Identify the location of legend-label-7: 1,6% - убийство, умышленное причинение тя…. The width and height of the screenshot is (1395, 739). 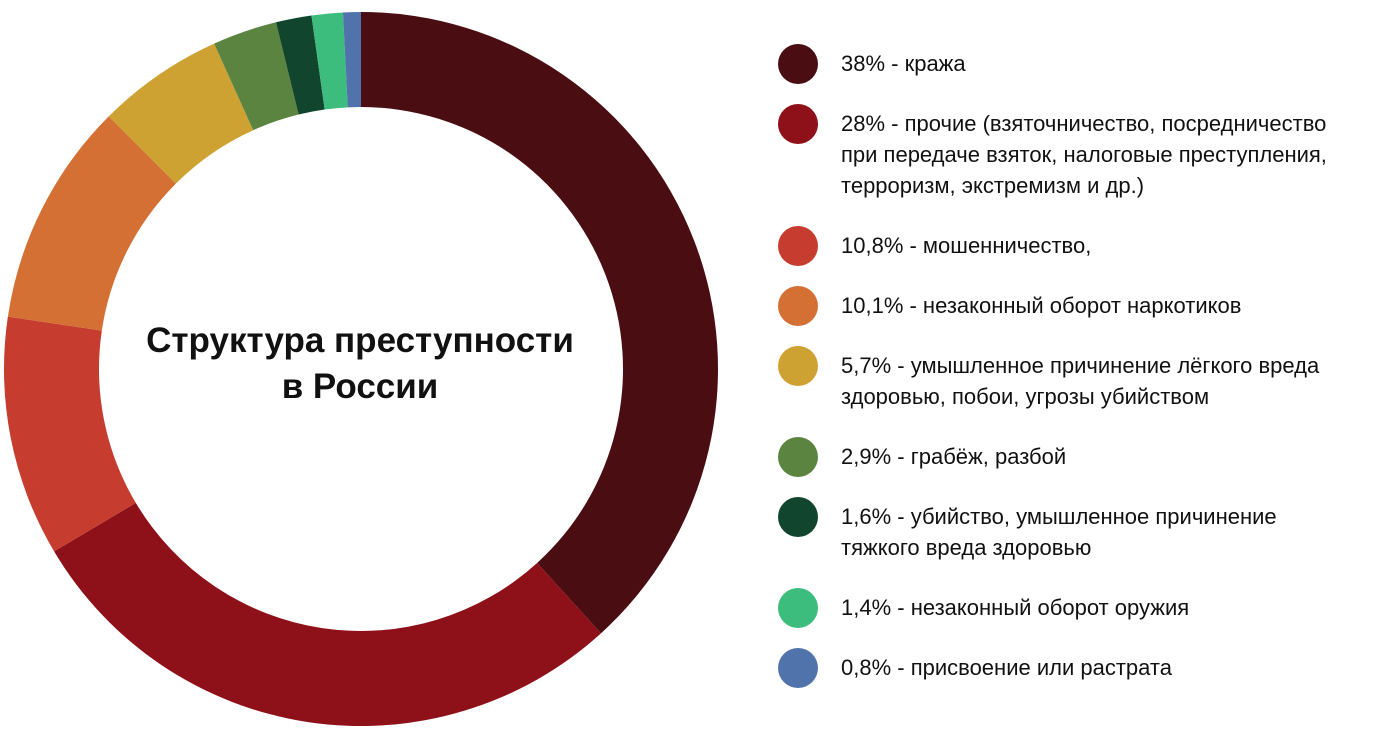
(1106, 532).